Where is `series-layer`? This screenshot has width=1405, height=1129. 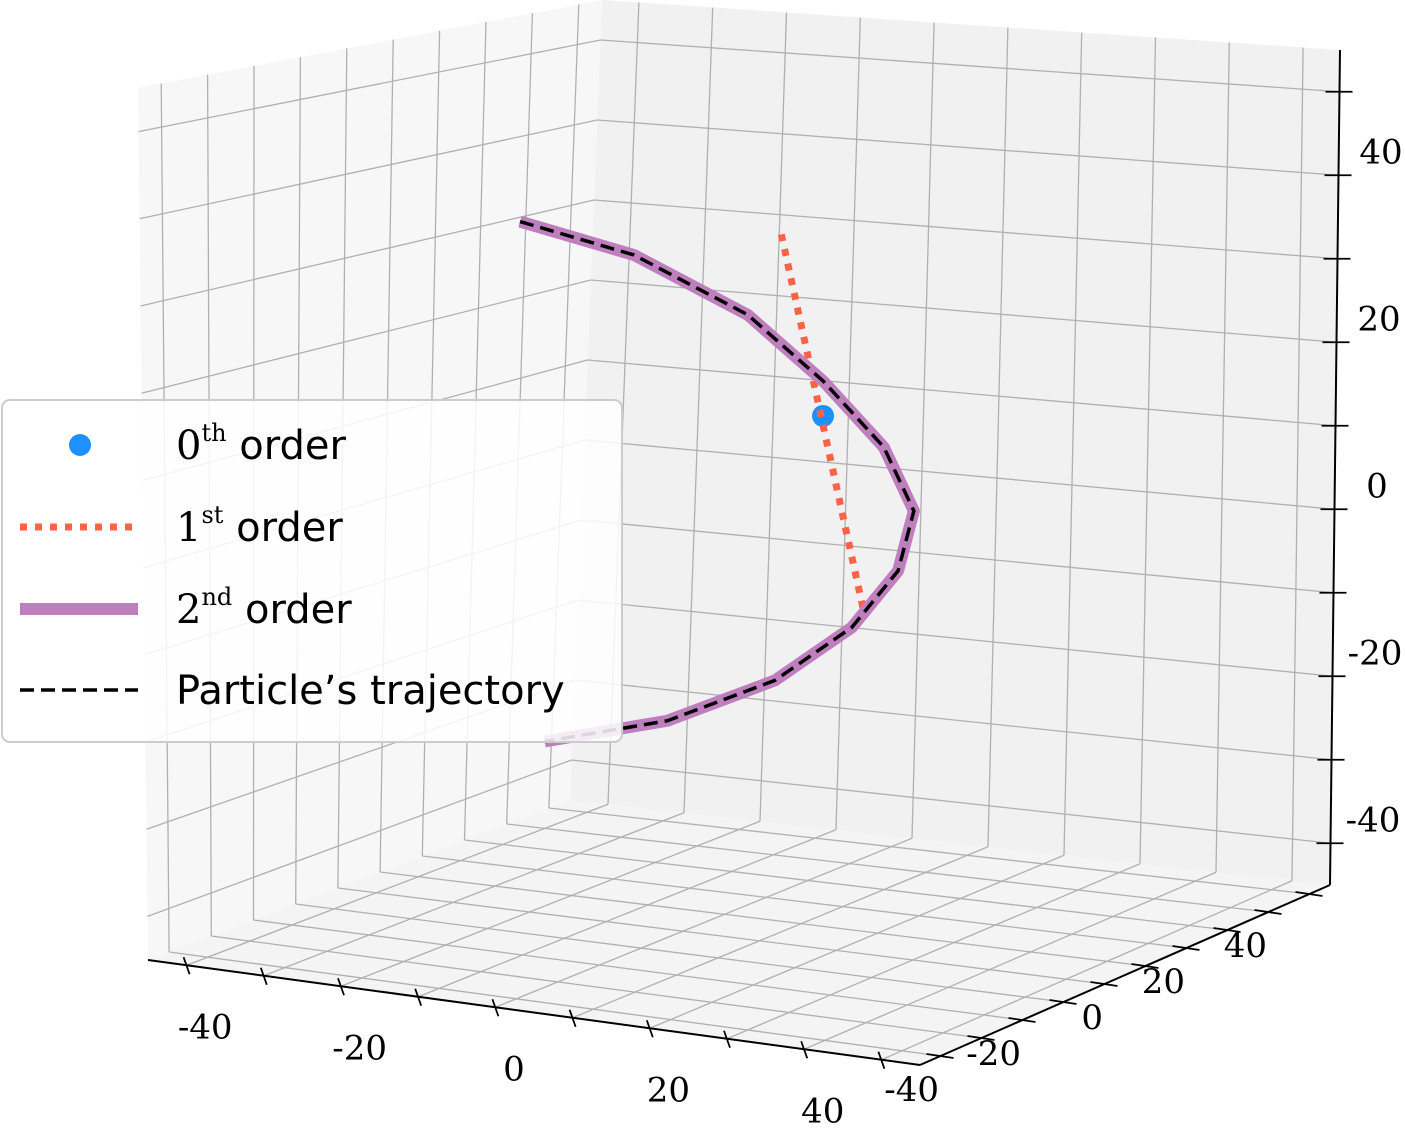 series-layer is located at coordinates (719, 481).